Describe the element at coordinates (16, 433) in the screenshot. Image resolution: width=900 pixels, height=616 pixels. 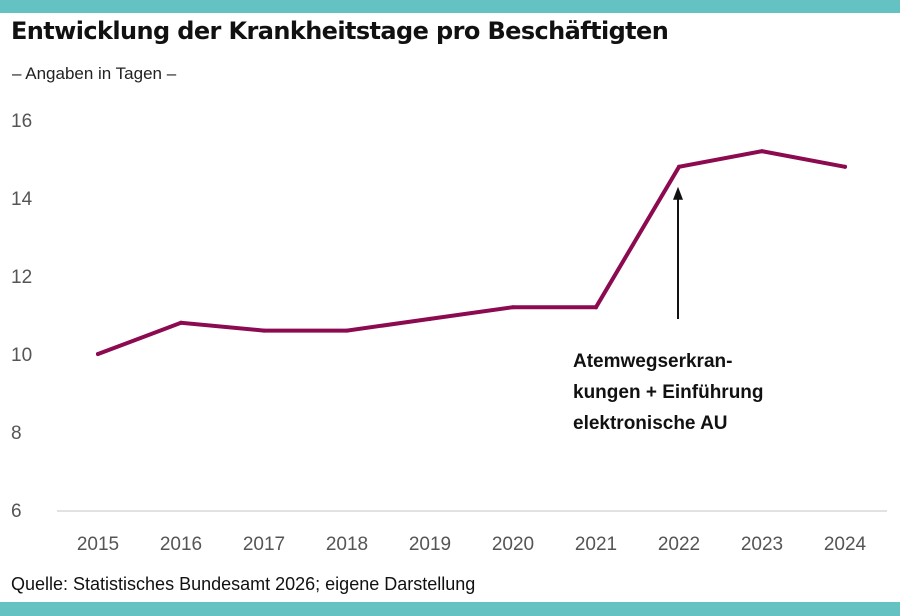
I see `y-tick-label: 8` at that location.